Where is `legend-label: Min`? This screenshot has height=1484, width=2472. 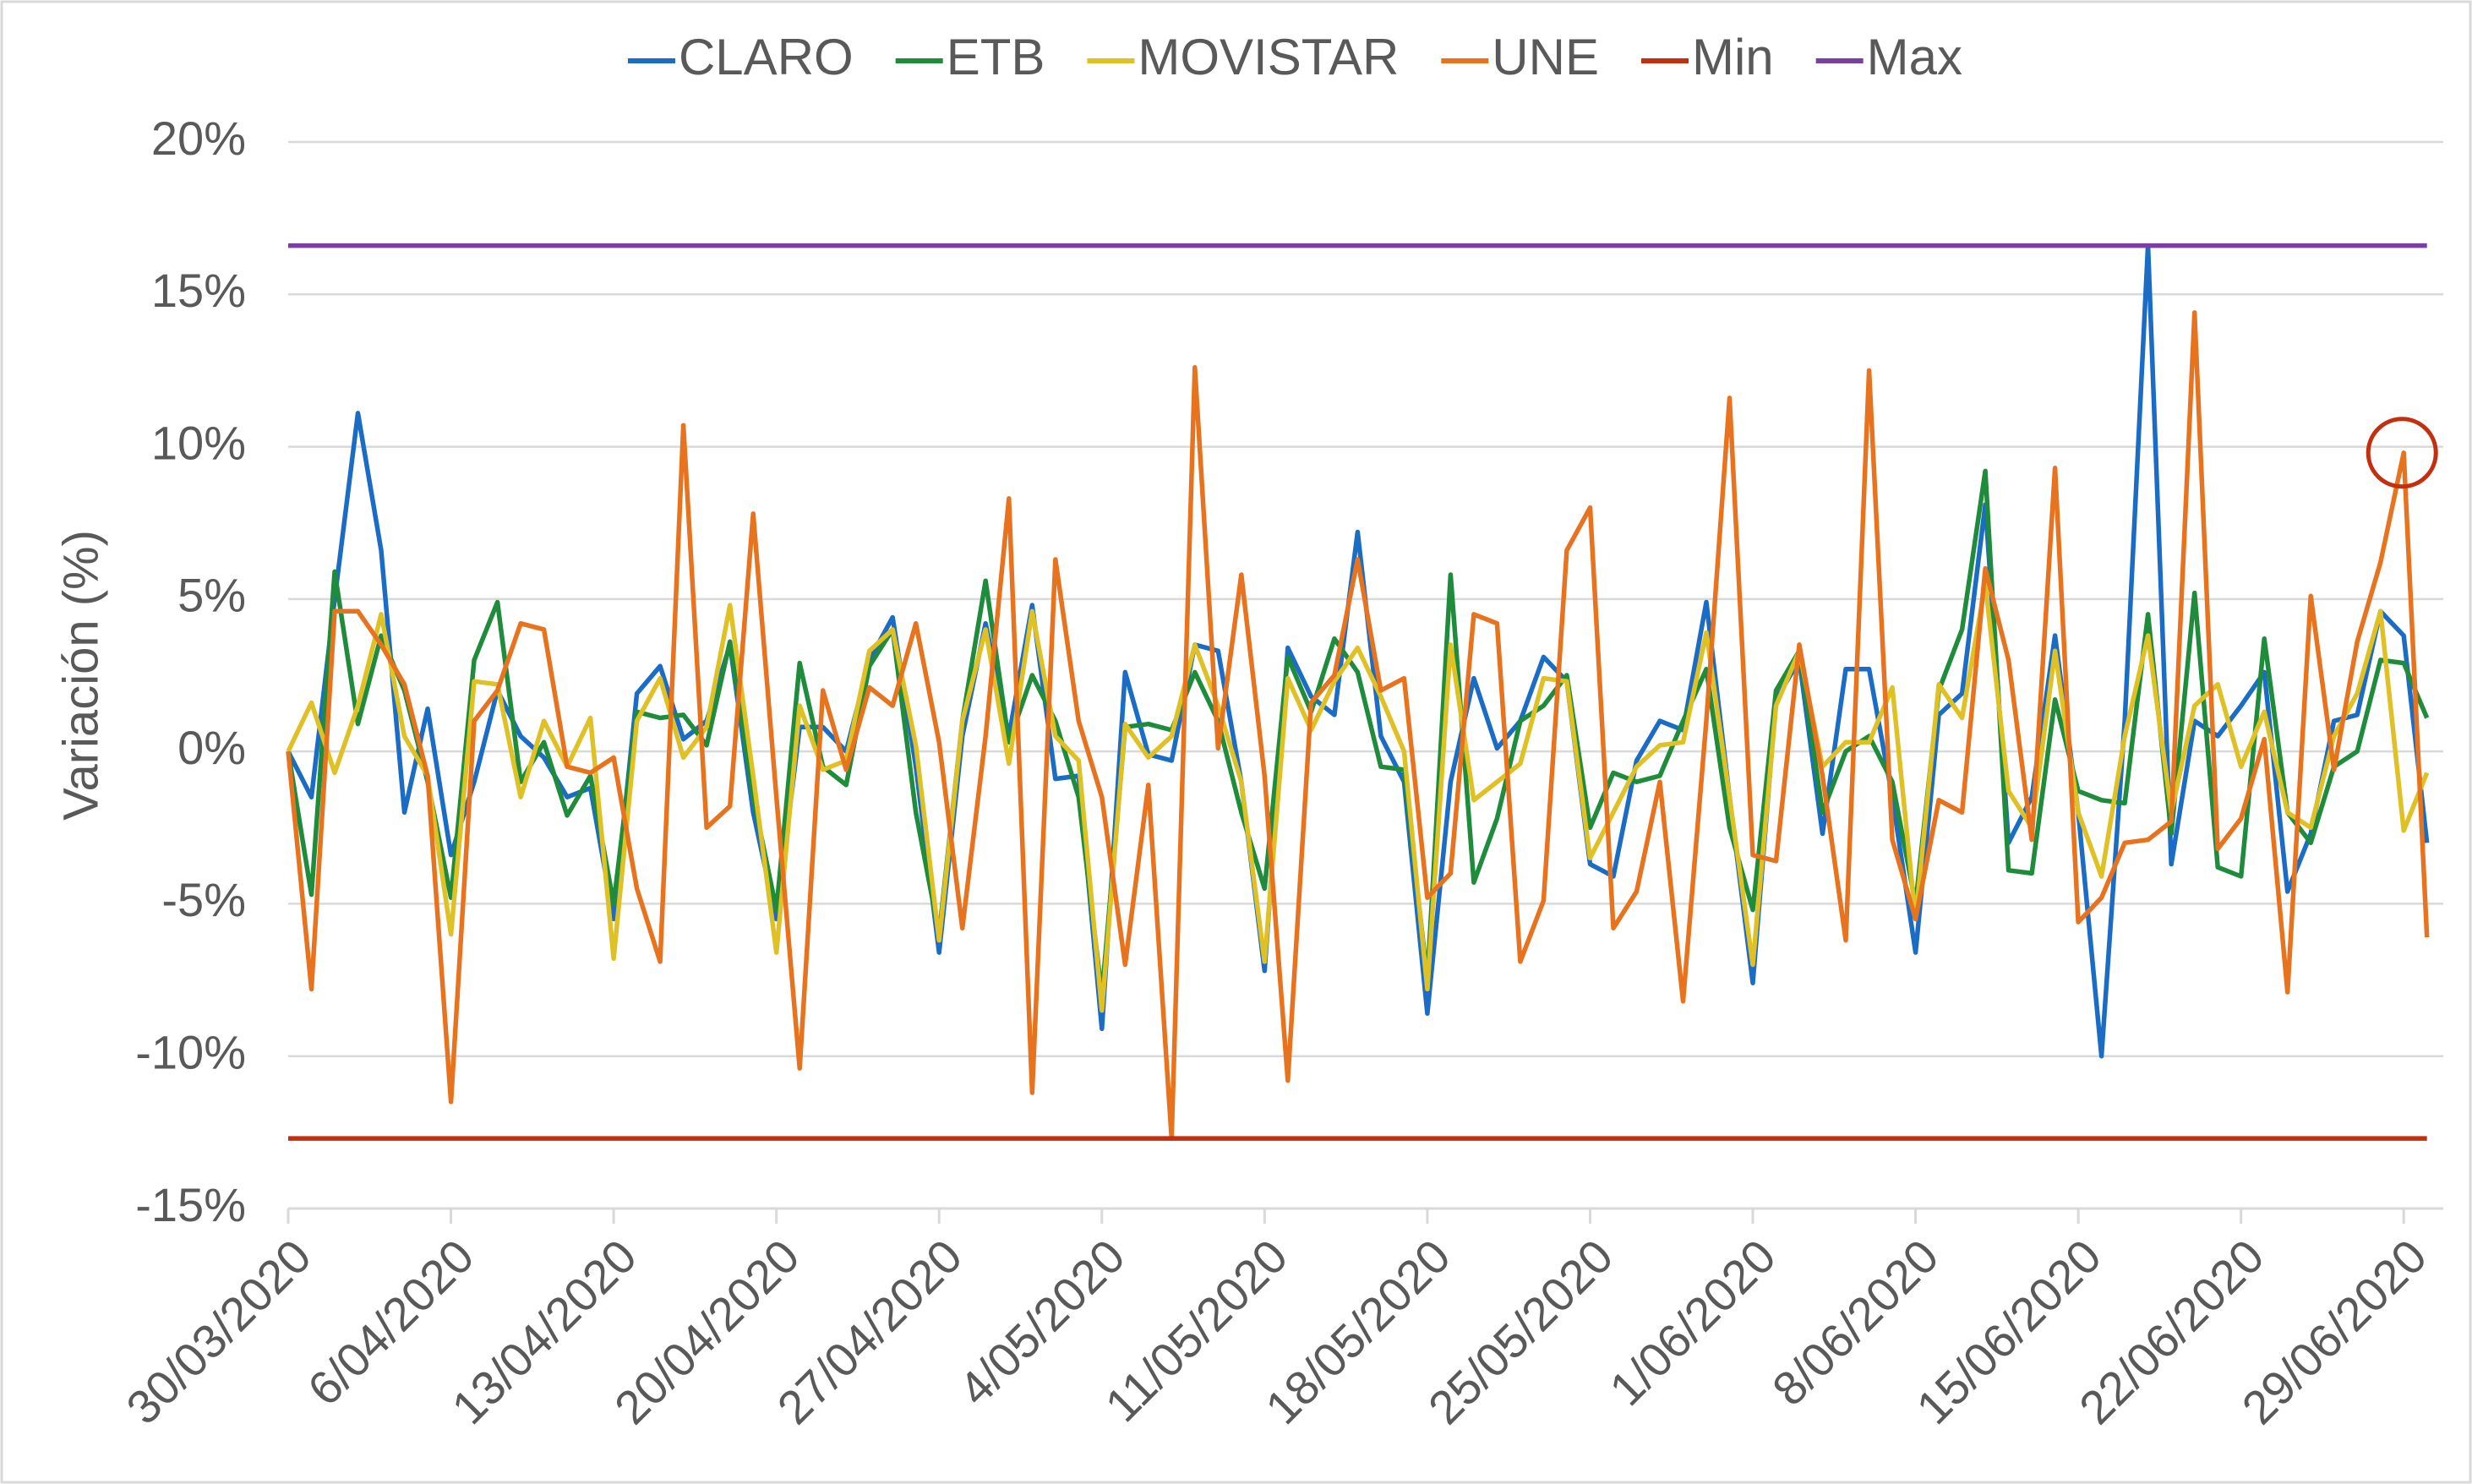
legend-label: Min is located at coordinates (1733, 57).